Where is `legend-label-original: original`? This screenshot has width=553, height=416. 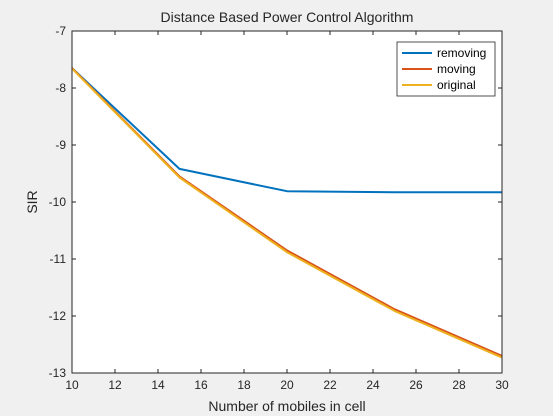
legend-label-original: original is located at coordinates (456, 85).